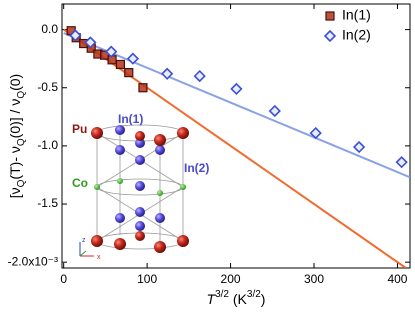  Describe the element at coordinates (212, 299) in the screenshot. I see `x-axis-label-part: T` at that location.